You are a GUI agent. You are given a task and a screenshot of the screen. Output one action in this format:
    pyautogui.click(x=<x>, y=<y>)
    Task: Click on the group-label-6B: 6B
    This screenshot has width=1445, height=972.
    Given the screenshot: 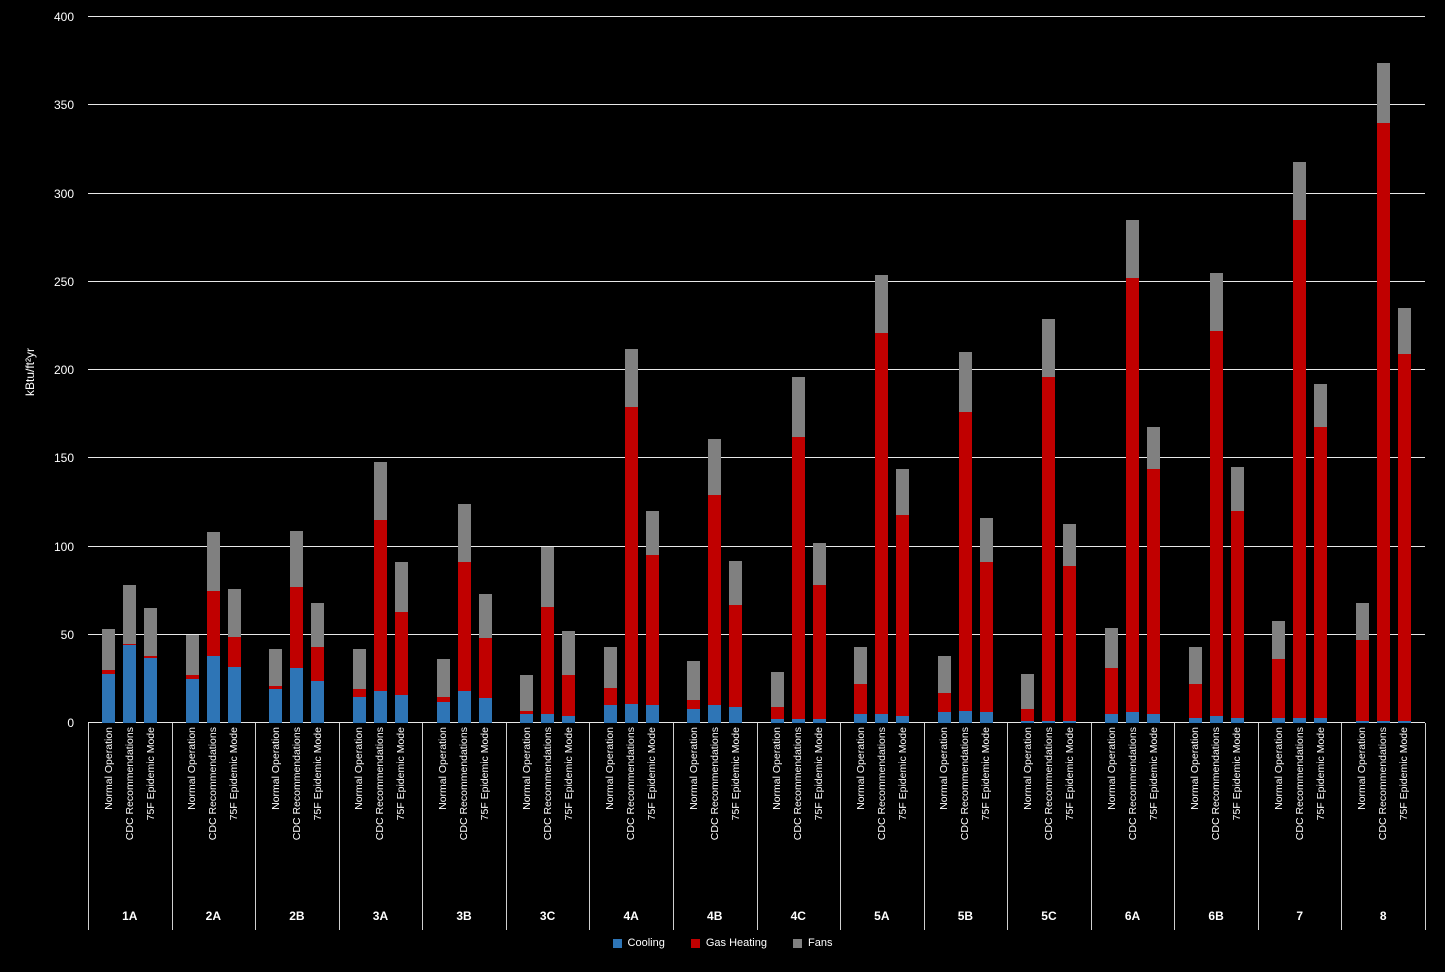 What is the action you would take?
    pyautogui.click(x=1216, y=916)
    